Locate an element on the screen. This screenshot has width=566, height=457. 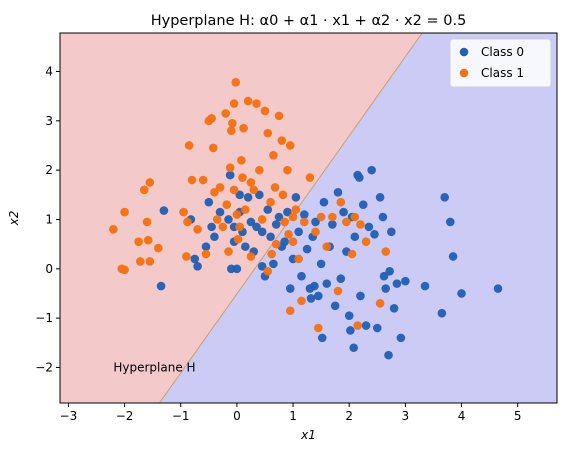
x-axis-label: x1 is located at coordinates (308, 435).